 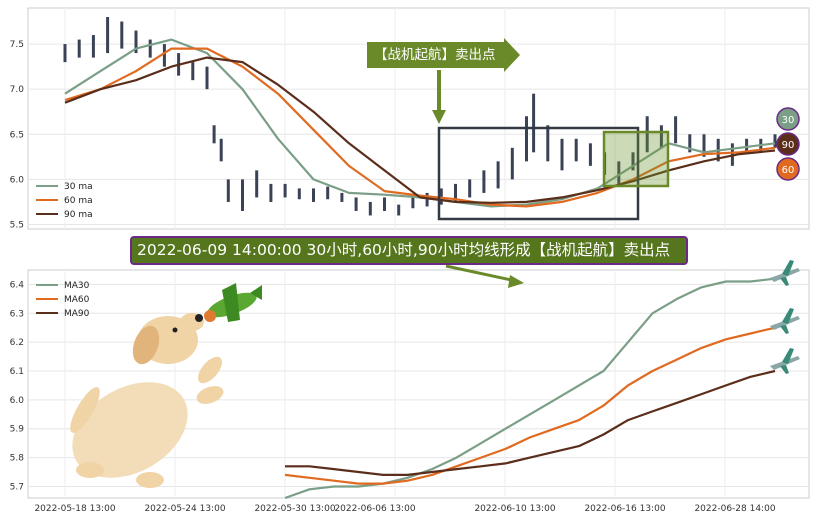 I want to click on callout-arrow, so click(x=443, y=81).